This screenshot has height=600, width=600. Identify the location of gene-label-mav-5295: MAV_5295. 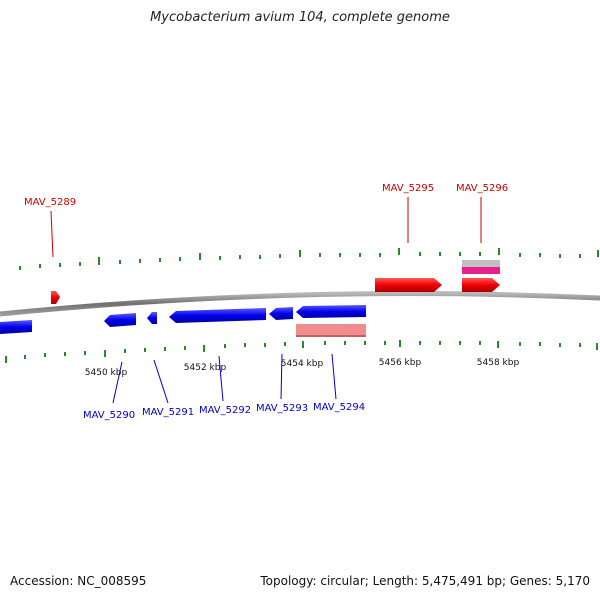
(408, 188).